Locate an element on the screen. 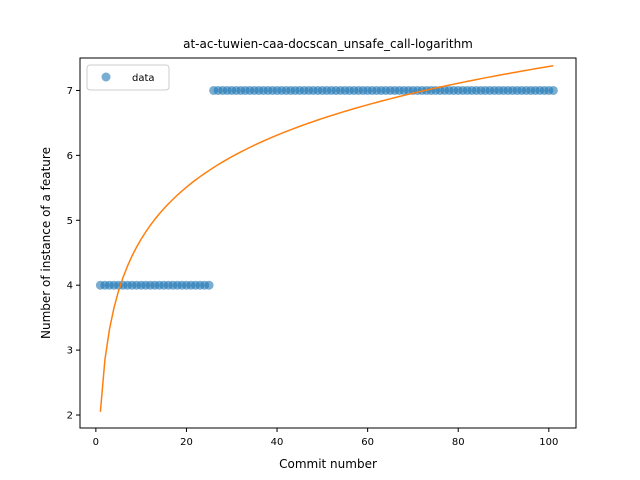  y-tick-label: 3 is located at coordinates (70, 351).